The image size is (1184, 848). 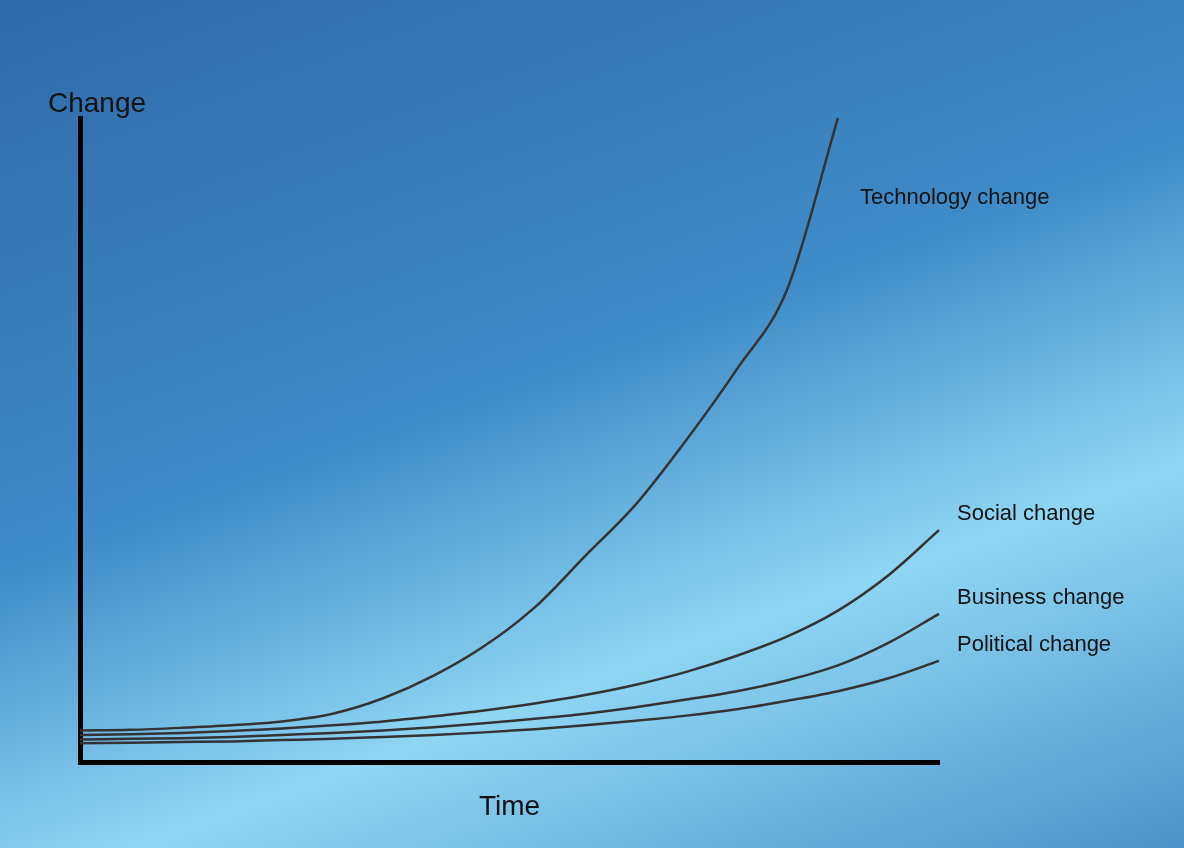 What do you see at coordinates (954, 197) in the screenshot?
I see `series-label: Technology change` at bounding box center [954, 197].